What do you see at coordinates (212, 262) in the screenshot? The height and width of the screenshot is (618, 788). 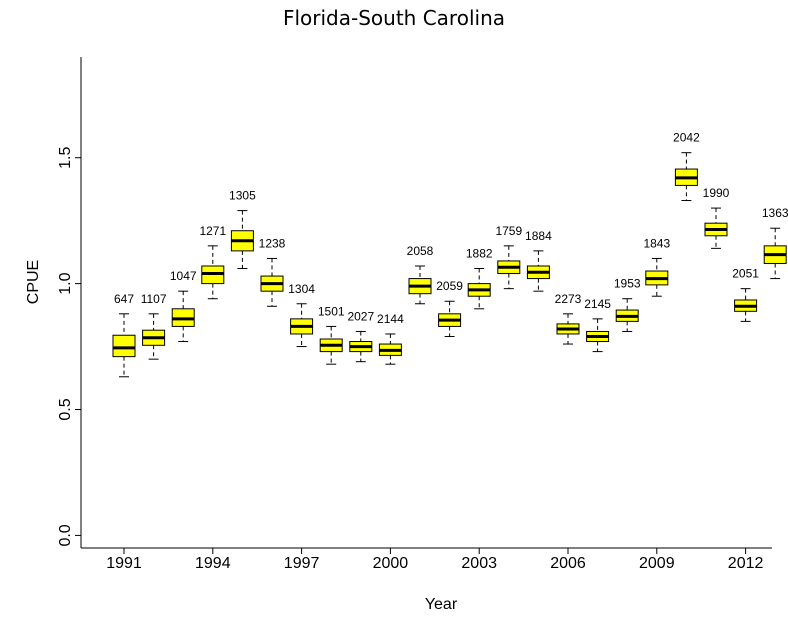 I see `box-1994: 1271` at bounding box center [212, 262].